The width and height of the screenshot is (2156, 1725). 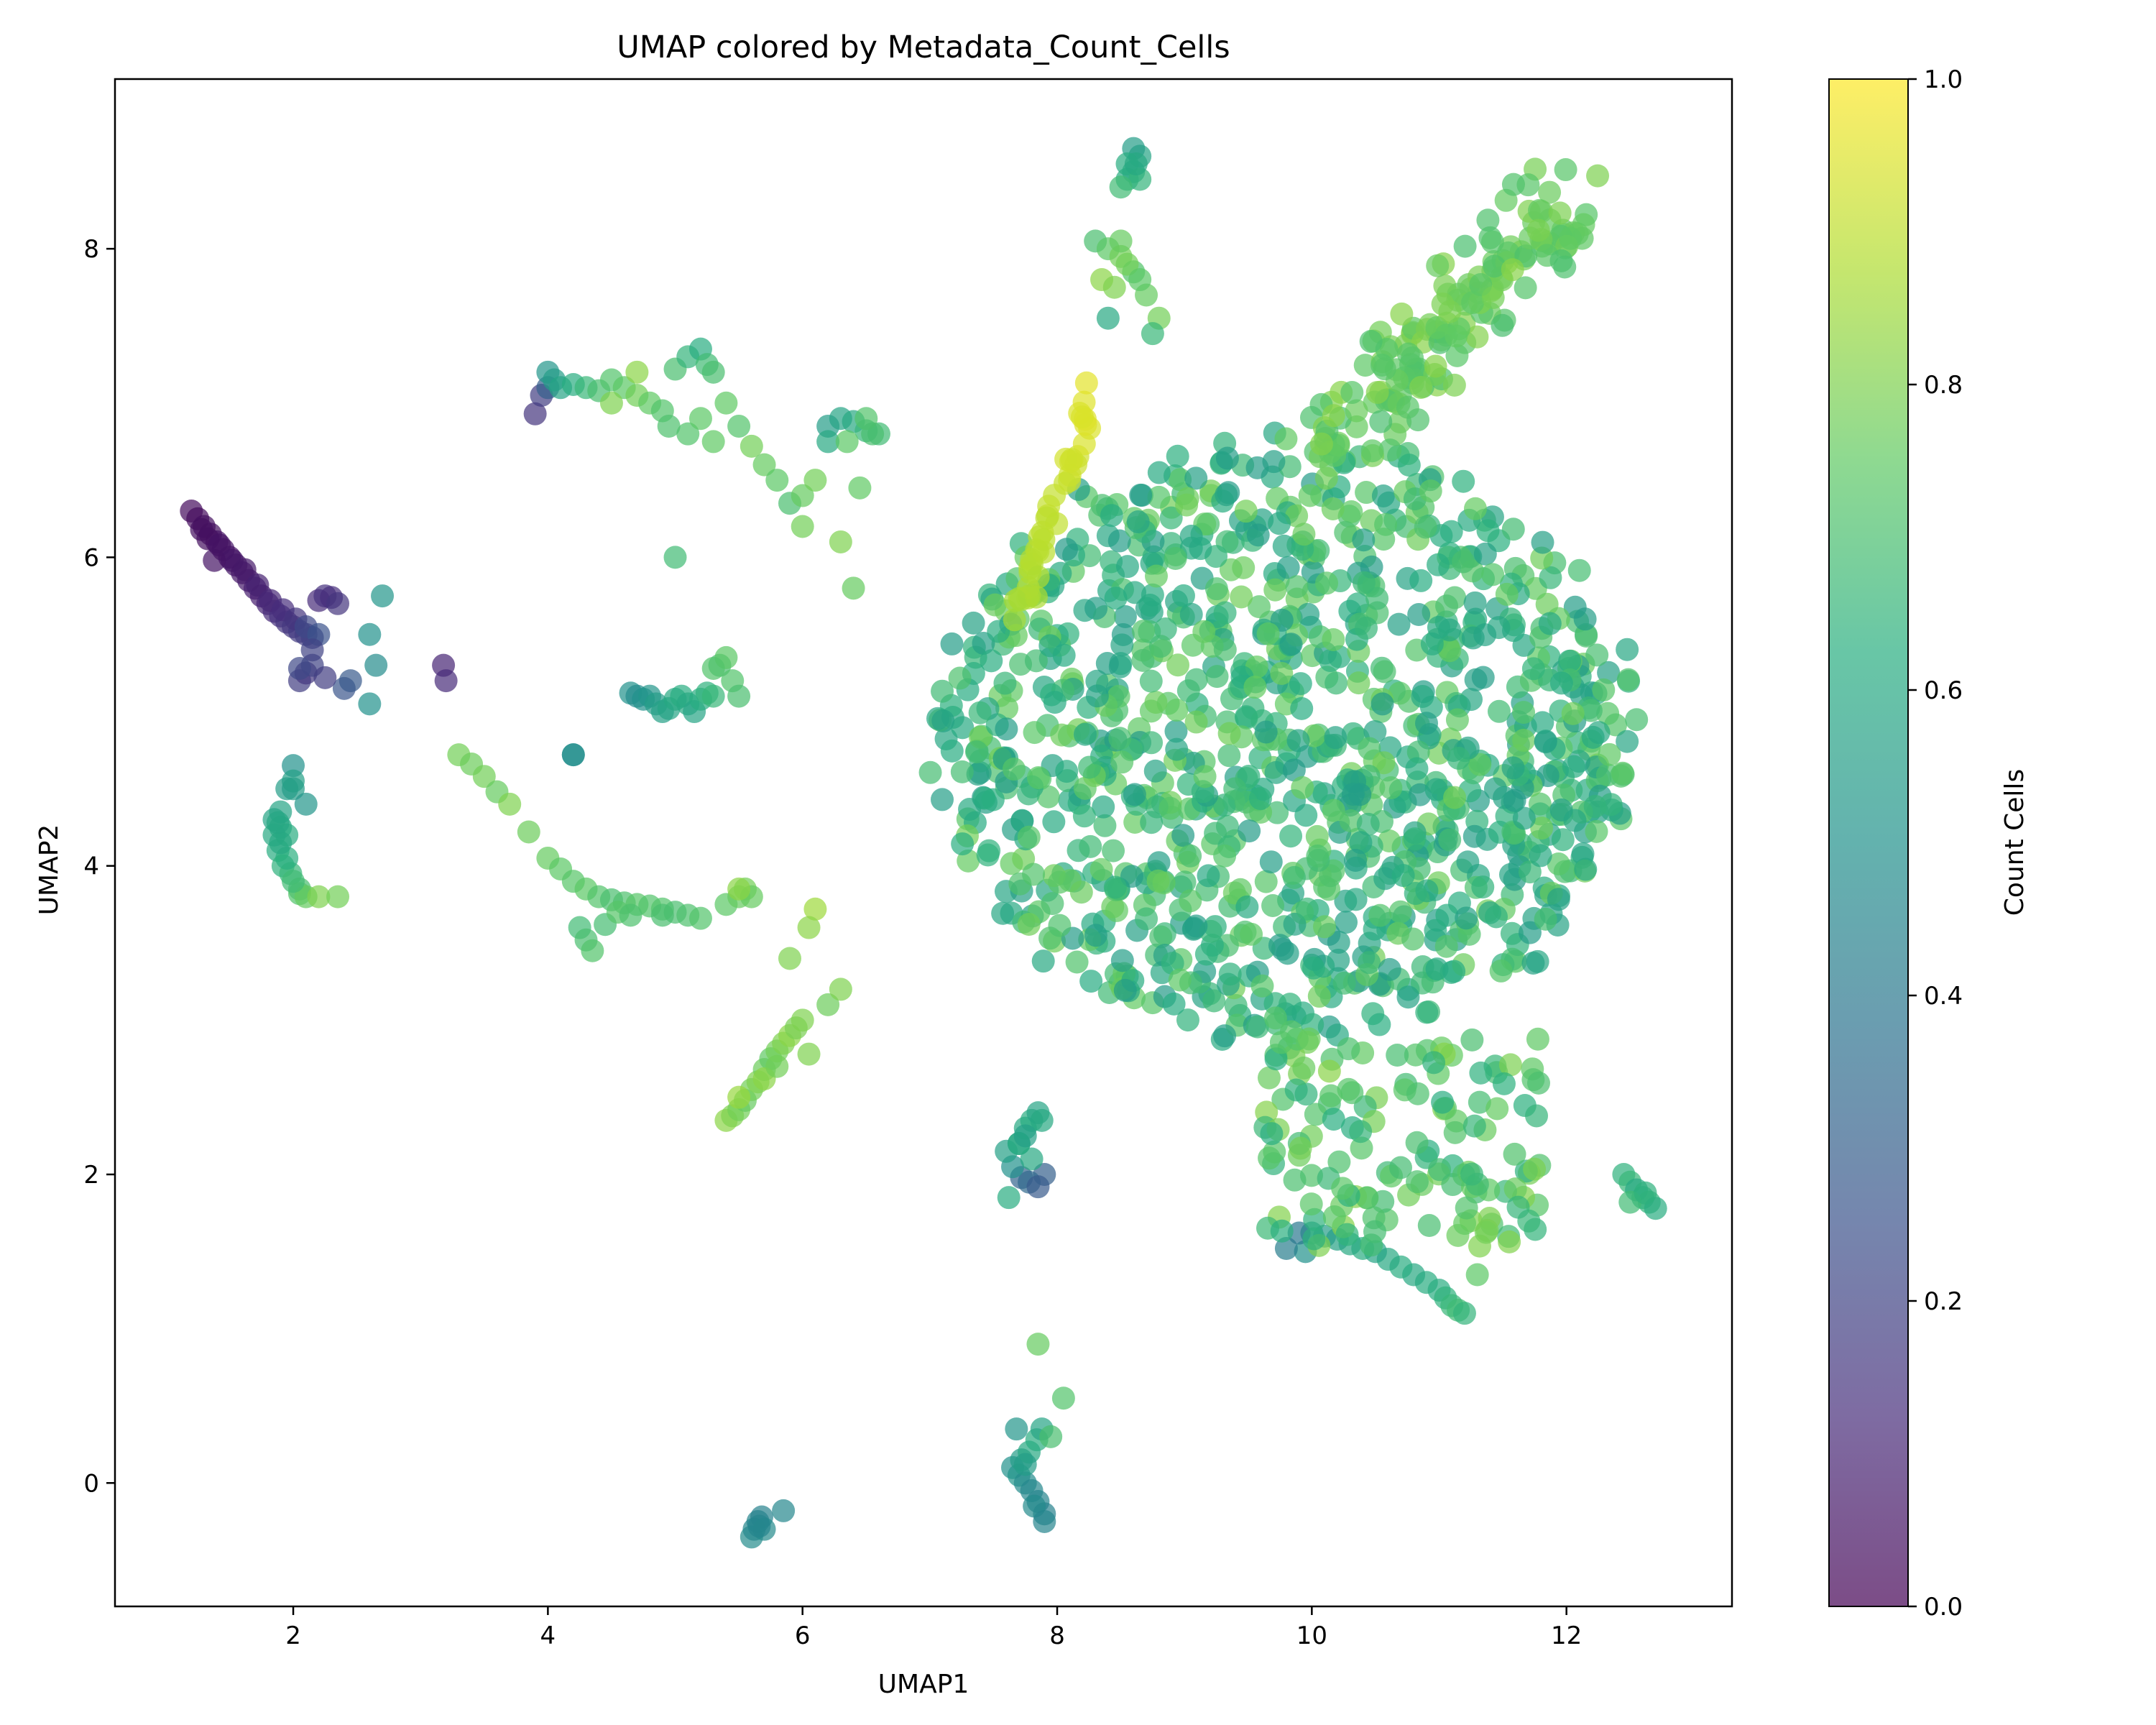 What do you see at coordinates (91, 249) in the screenshot?
I see `y-tick-label: 8` at bounding box center [91, 249].